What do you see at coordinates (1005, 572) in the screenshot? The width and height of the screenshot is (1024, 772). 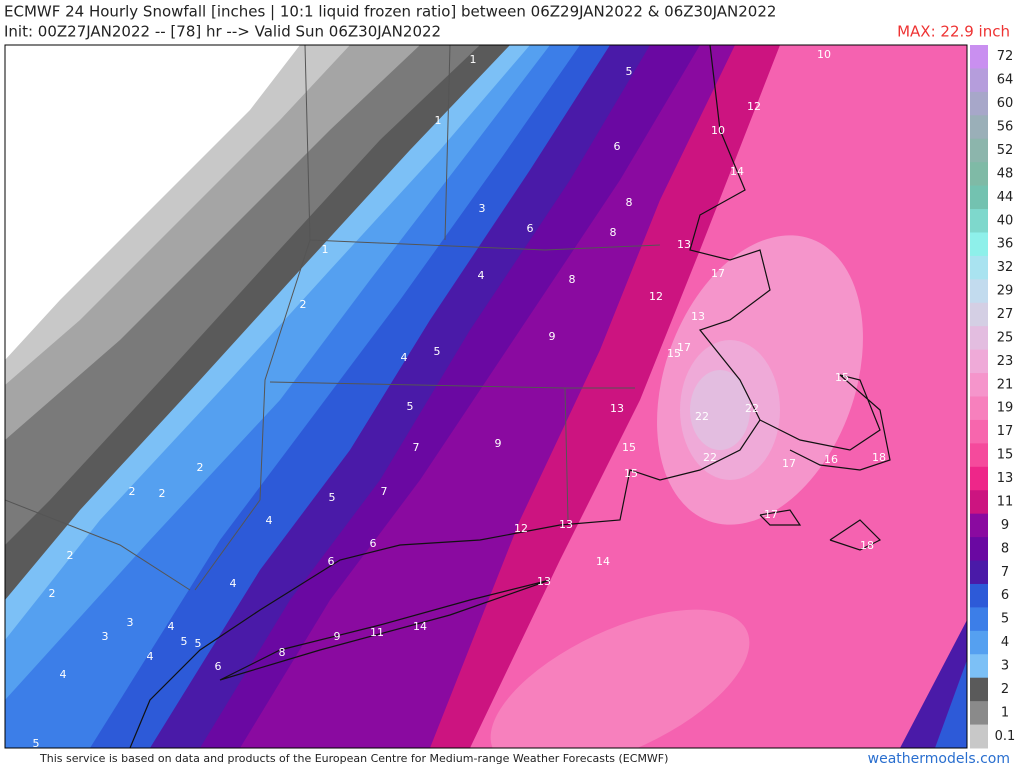 I see `colorbar-label: 7` at bounding box center [1005, 572].